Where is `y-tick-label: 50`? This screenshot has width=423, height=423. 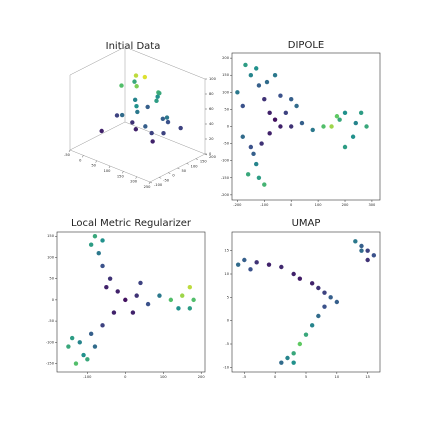
y-tick-label: 50 is located at coordinates (51, 279).